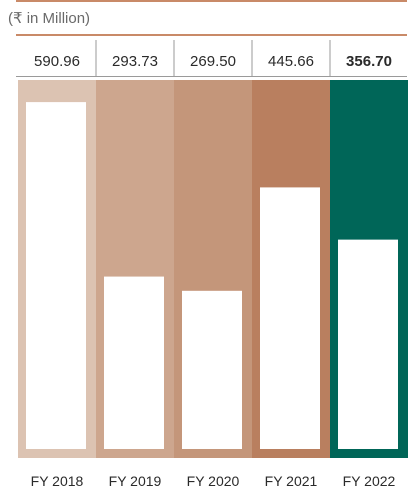  Describe the element at coordinates (213, 61) in the screenshot. I see `value-label: 269.50` at that location.